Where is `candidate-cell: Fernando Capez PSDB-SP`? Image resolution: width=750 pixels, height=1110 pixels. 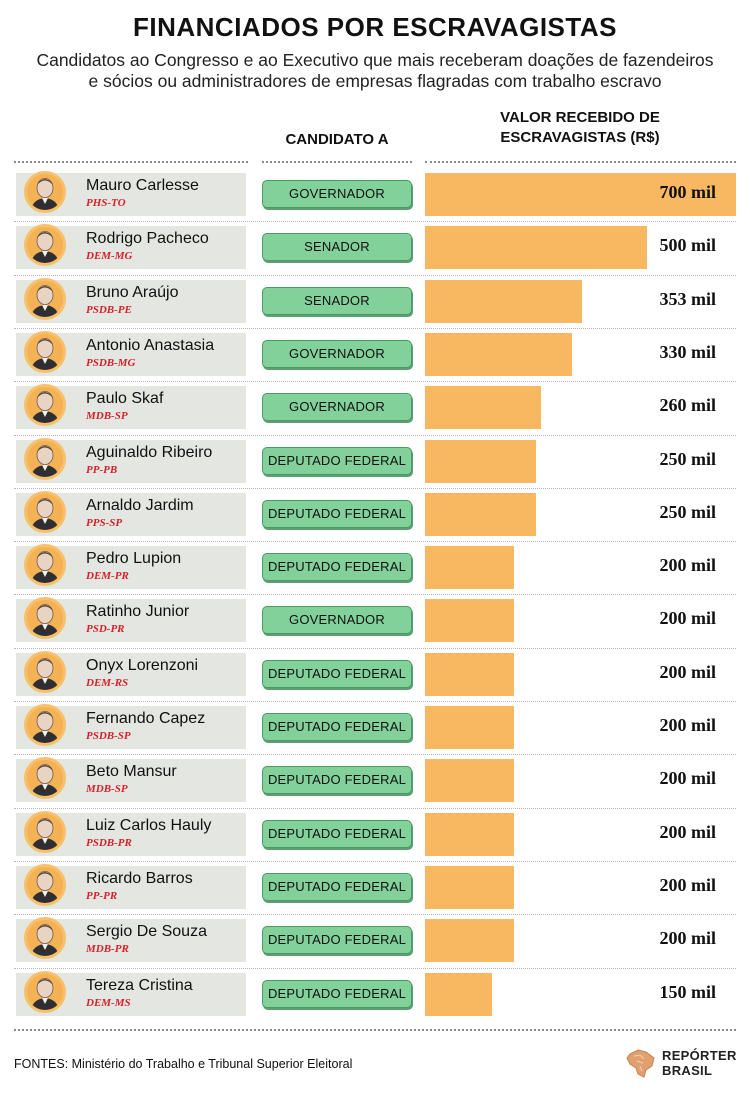
candidate-cell: Fernando Capez PSDB-SP is located at coordinates (131, 726).